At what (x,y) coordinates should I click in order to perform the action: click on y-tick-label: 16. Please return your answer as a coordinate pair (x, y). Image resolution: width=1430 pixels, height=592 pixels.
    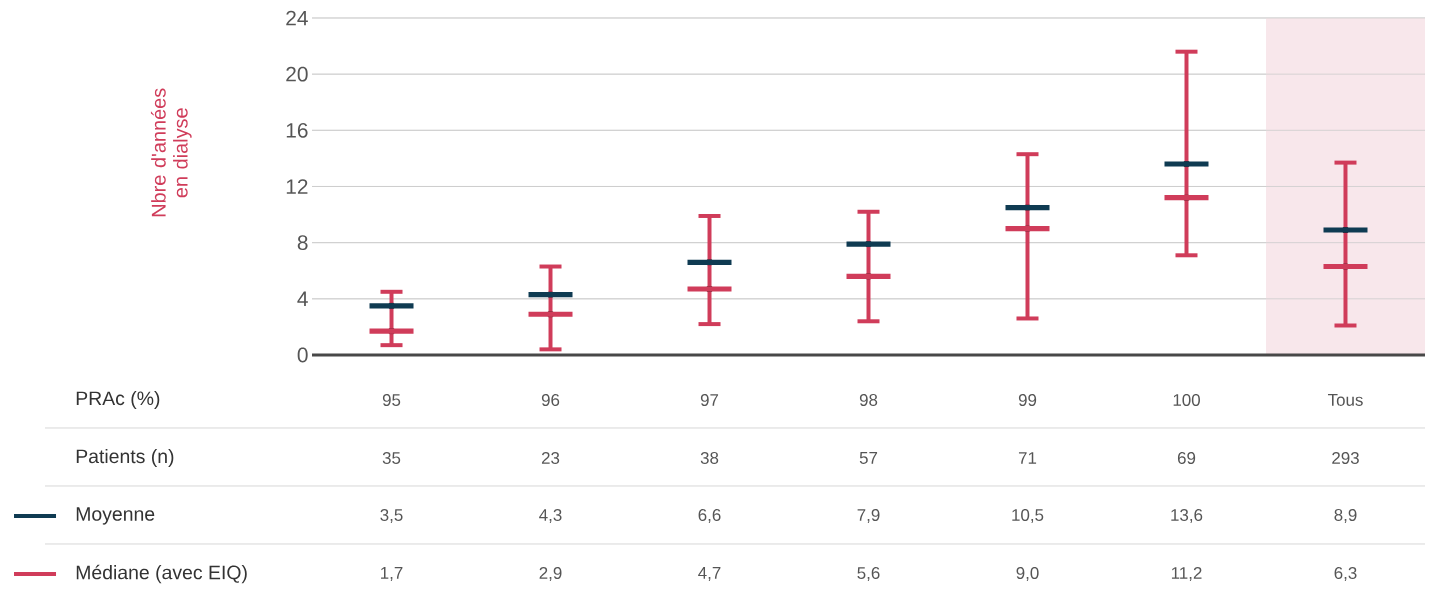
    Looking at the image, I should click on (297, 130).